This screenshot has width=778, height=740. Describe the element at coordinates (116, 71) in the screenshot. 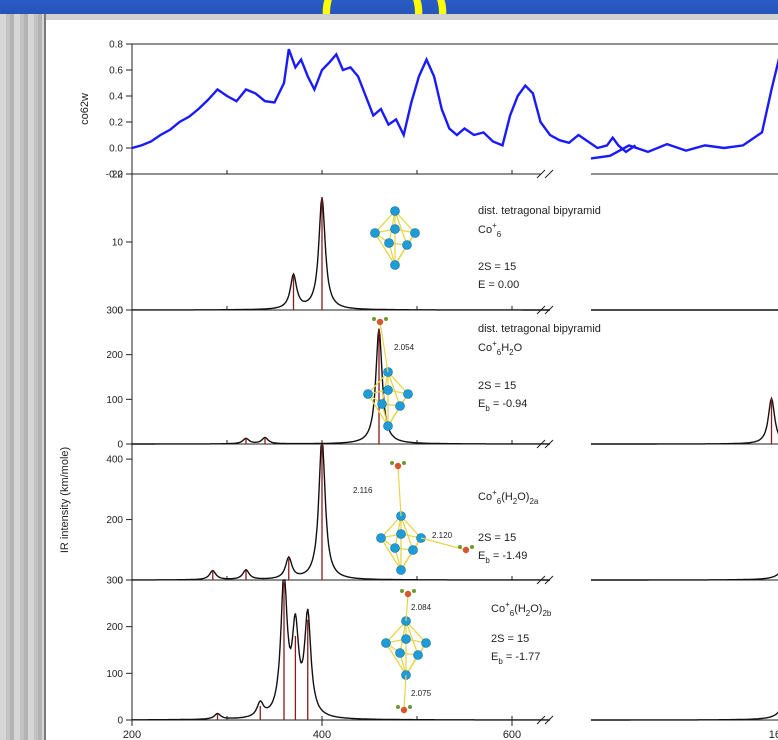

I see `y-tick-label: 0.6` at that location.